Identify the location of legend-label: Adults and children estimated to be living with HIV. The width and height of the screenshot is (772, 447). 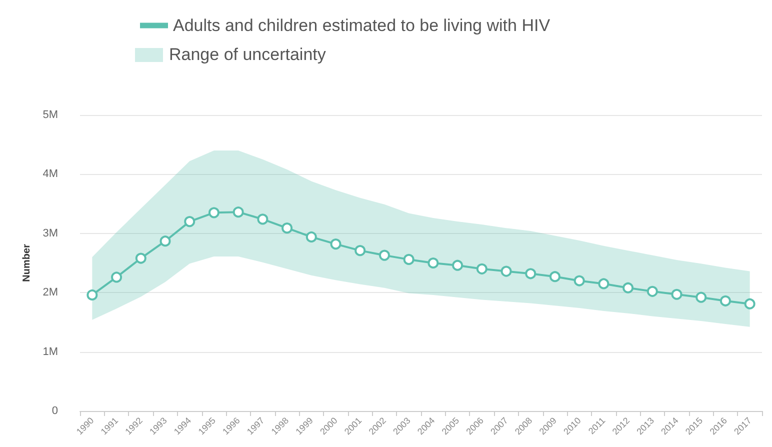
(362, 25).